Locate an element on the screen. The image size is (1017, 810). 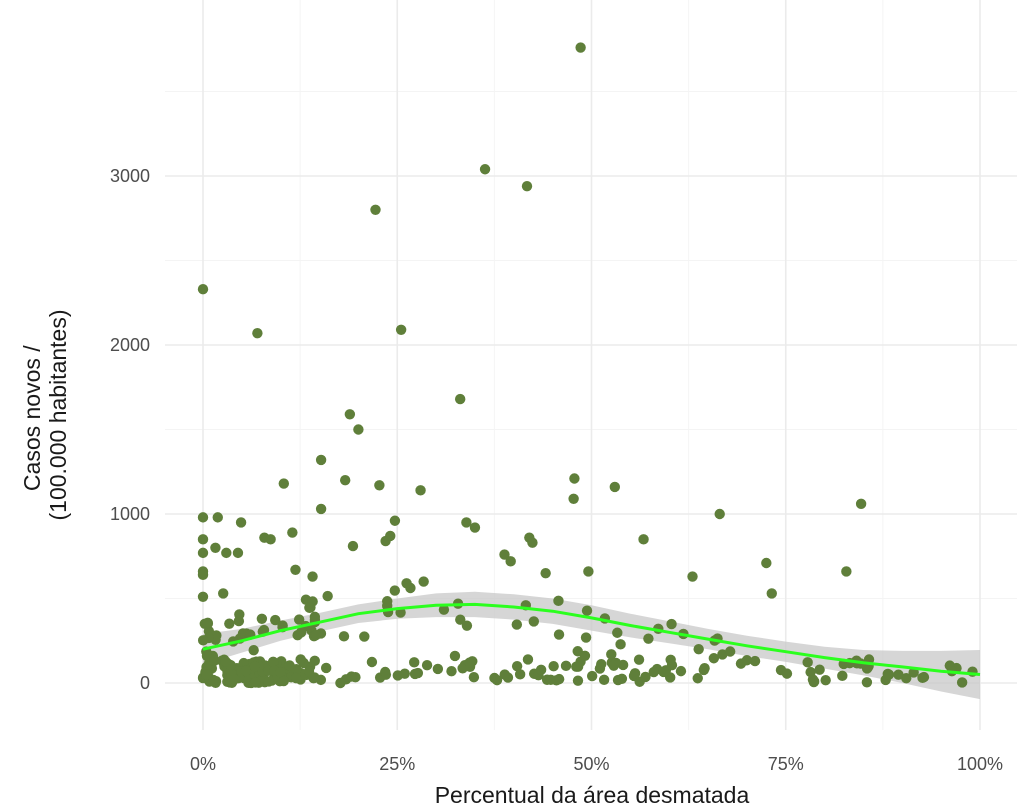
confidence-band-layer is located at coordinates (591, 645).